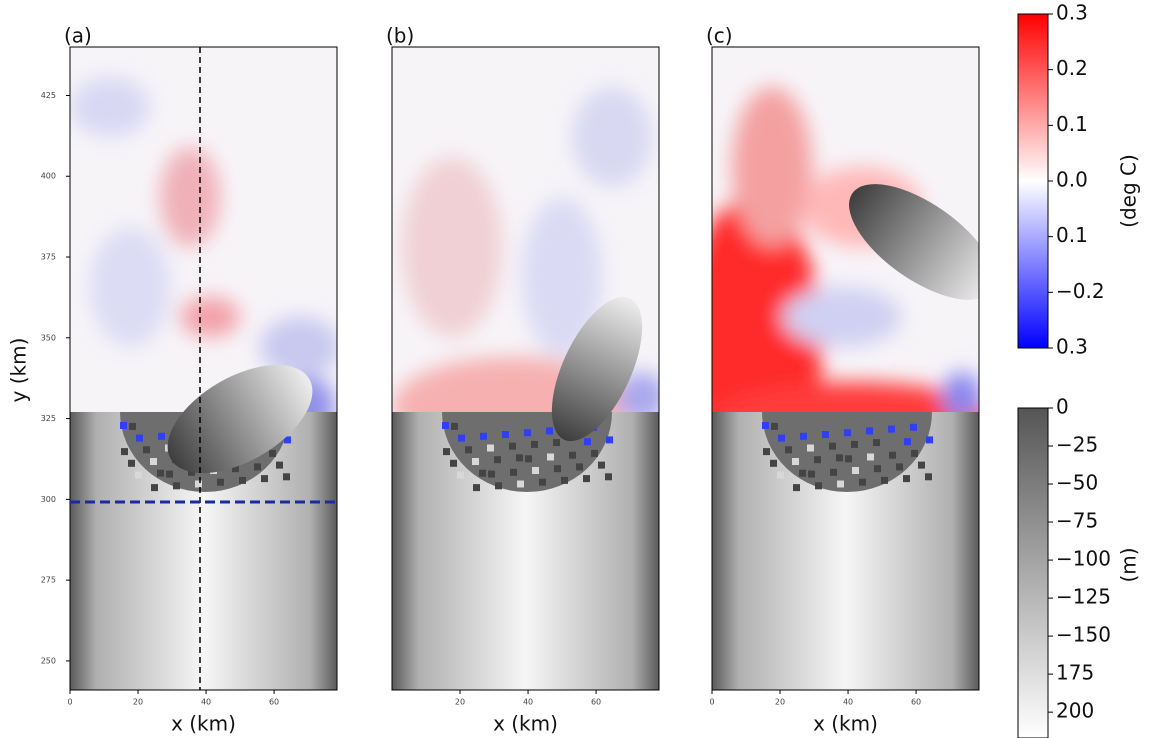 The height and width of the screenshot is (738, 1151). Describe the element at coordinates (19, 370) in the screenshot. I see `y-axis-label: y (km)` at that location.